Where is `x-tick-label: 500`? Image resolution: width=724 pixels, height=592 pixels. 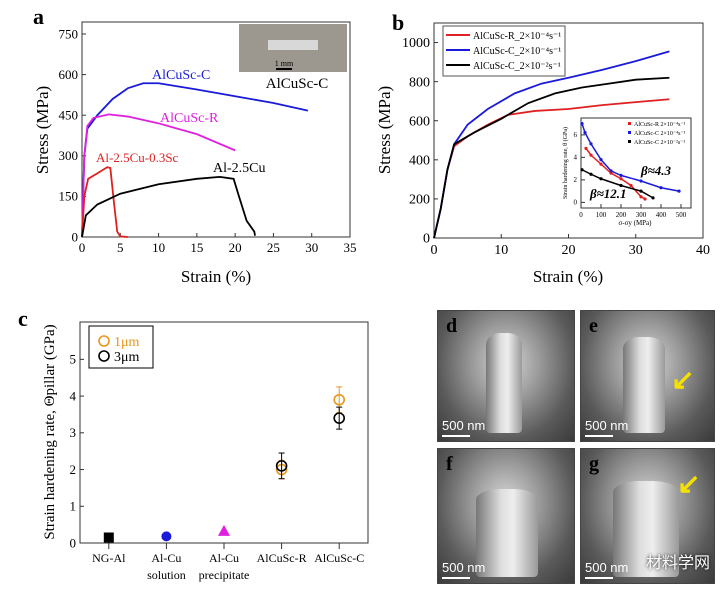 x-tick-label: 500 is located at coordinates (681, 215).